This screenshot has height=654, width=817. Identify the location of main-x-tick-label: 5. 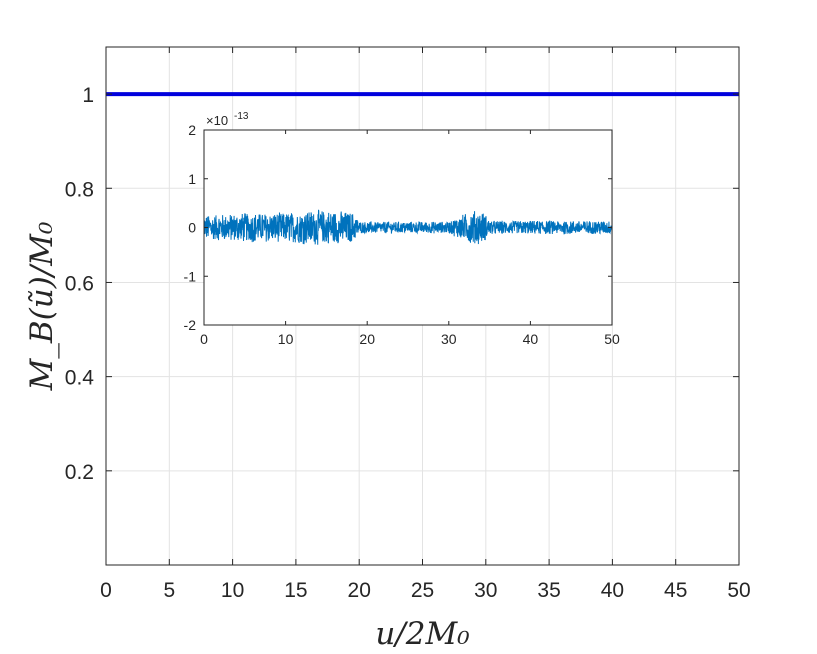
(169, 590).